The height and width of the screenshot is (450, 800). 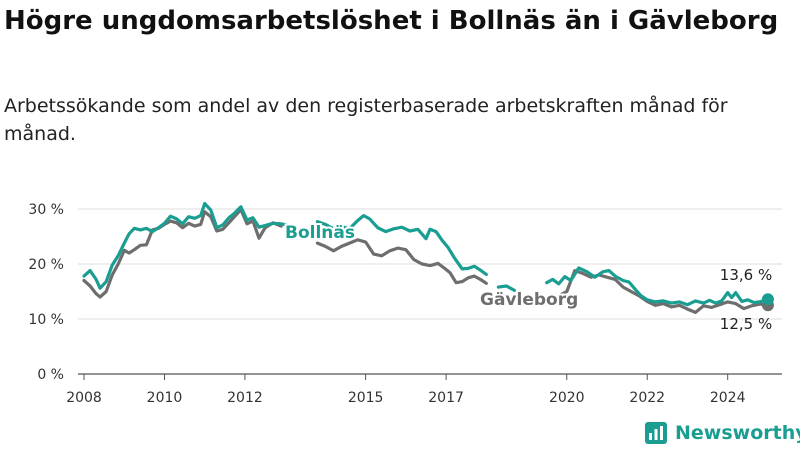 What do you see at coordinates (46, 320) in the screenshot?
I see `y-tick-label: 10 %` at bounding box center [46, 320].